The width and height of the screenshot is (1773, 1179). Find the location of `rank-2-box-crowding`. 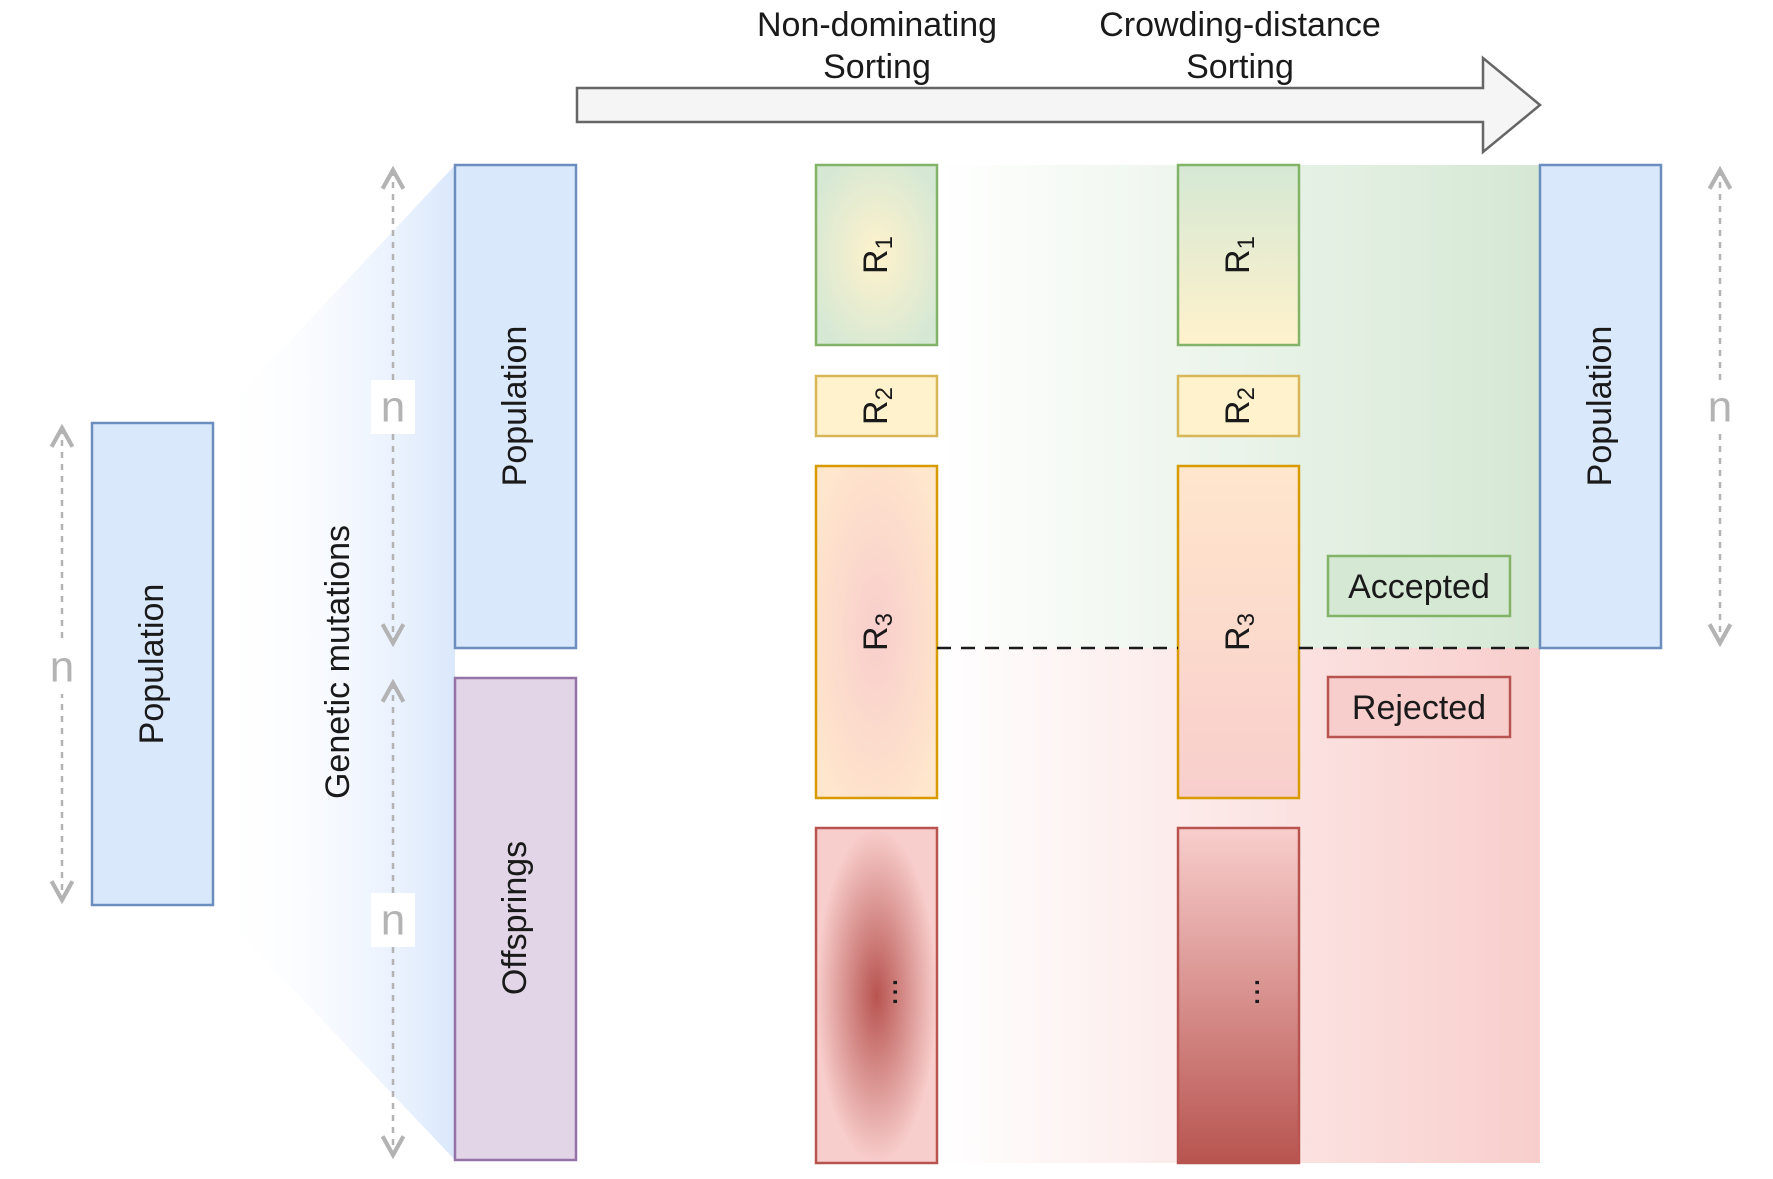

rank-2-box-crowding is located at coordinates (1238, 406).